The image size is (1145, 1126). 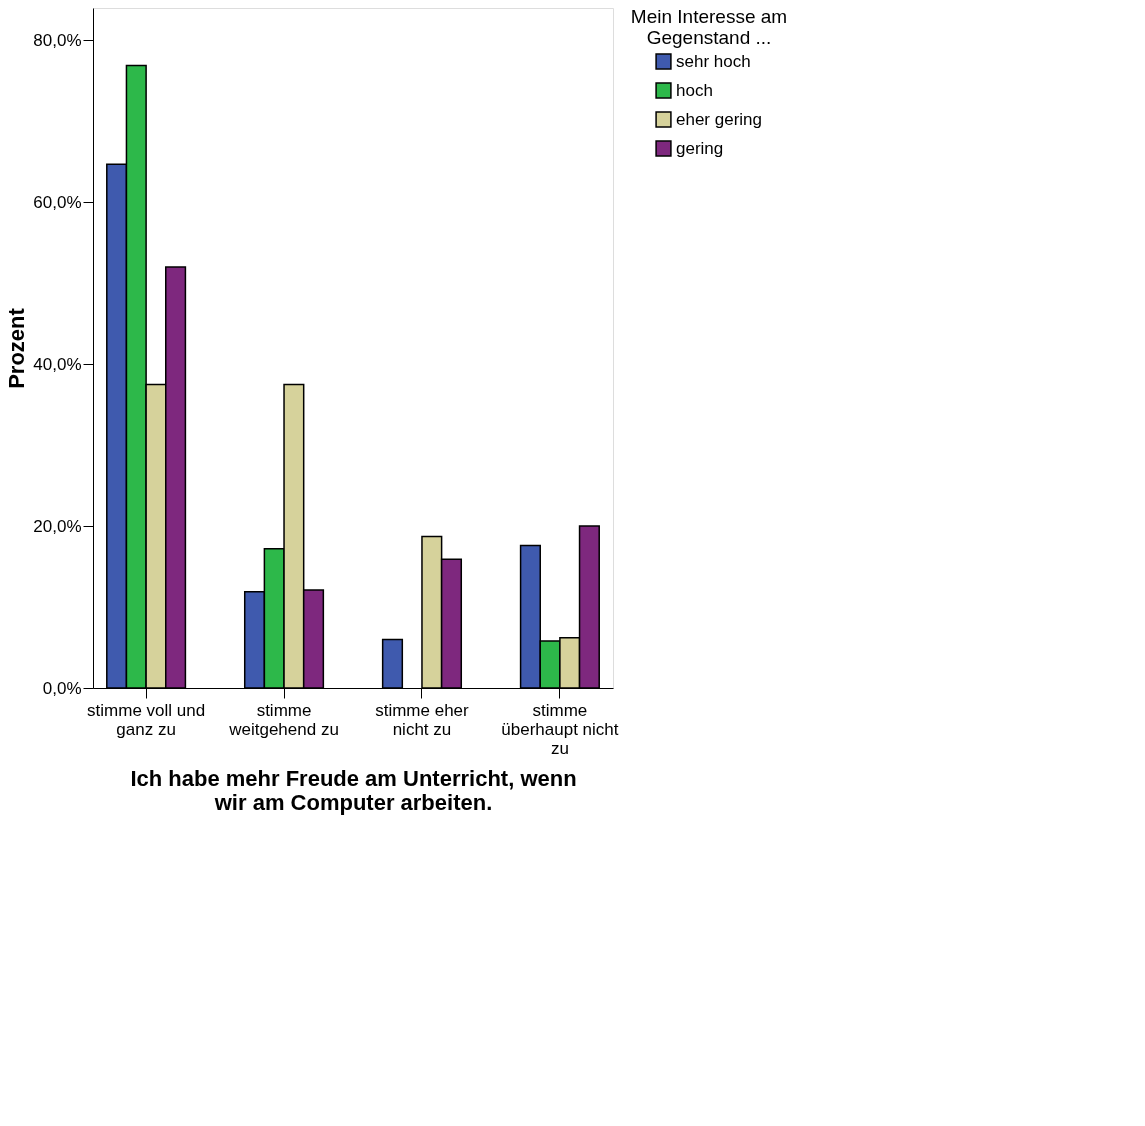 I want to click on x-axis-title: Ich habe mehr Freude am Unterricht, wenn wir am Computer arbeiten., so click(x=353, y=790).